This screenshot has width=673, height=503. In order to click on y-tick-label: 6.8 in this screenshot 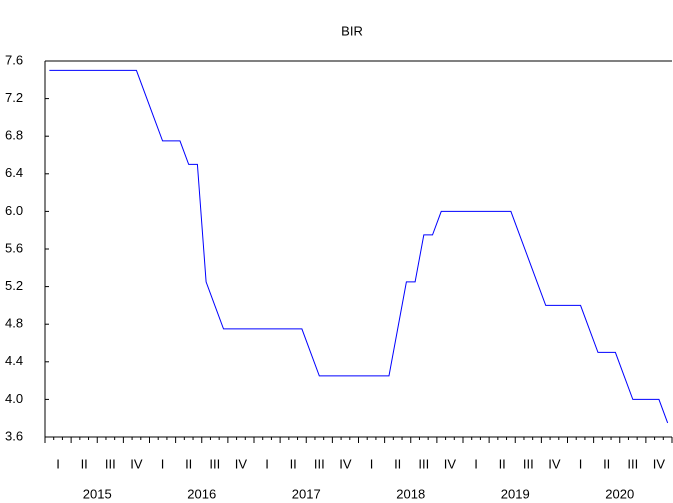, I will do `click(14, 135)`.